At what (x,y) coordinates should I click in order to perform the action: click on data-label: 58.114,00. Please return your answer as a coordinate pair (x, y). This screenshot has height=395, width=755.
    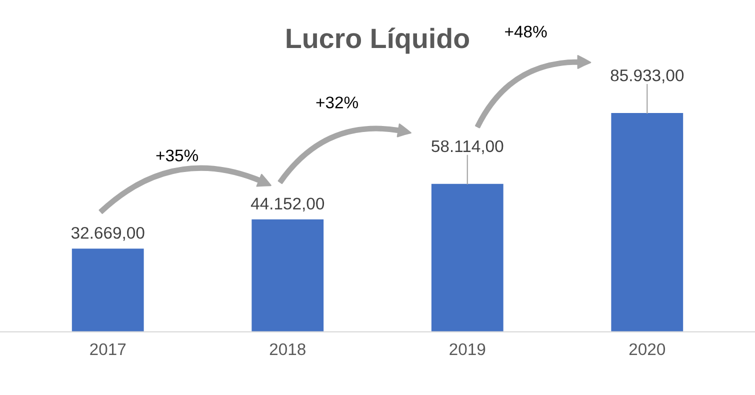
    Looking at the image, I should click on (468, 147).